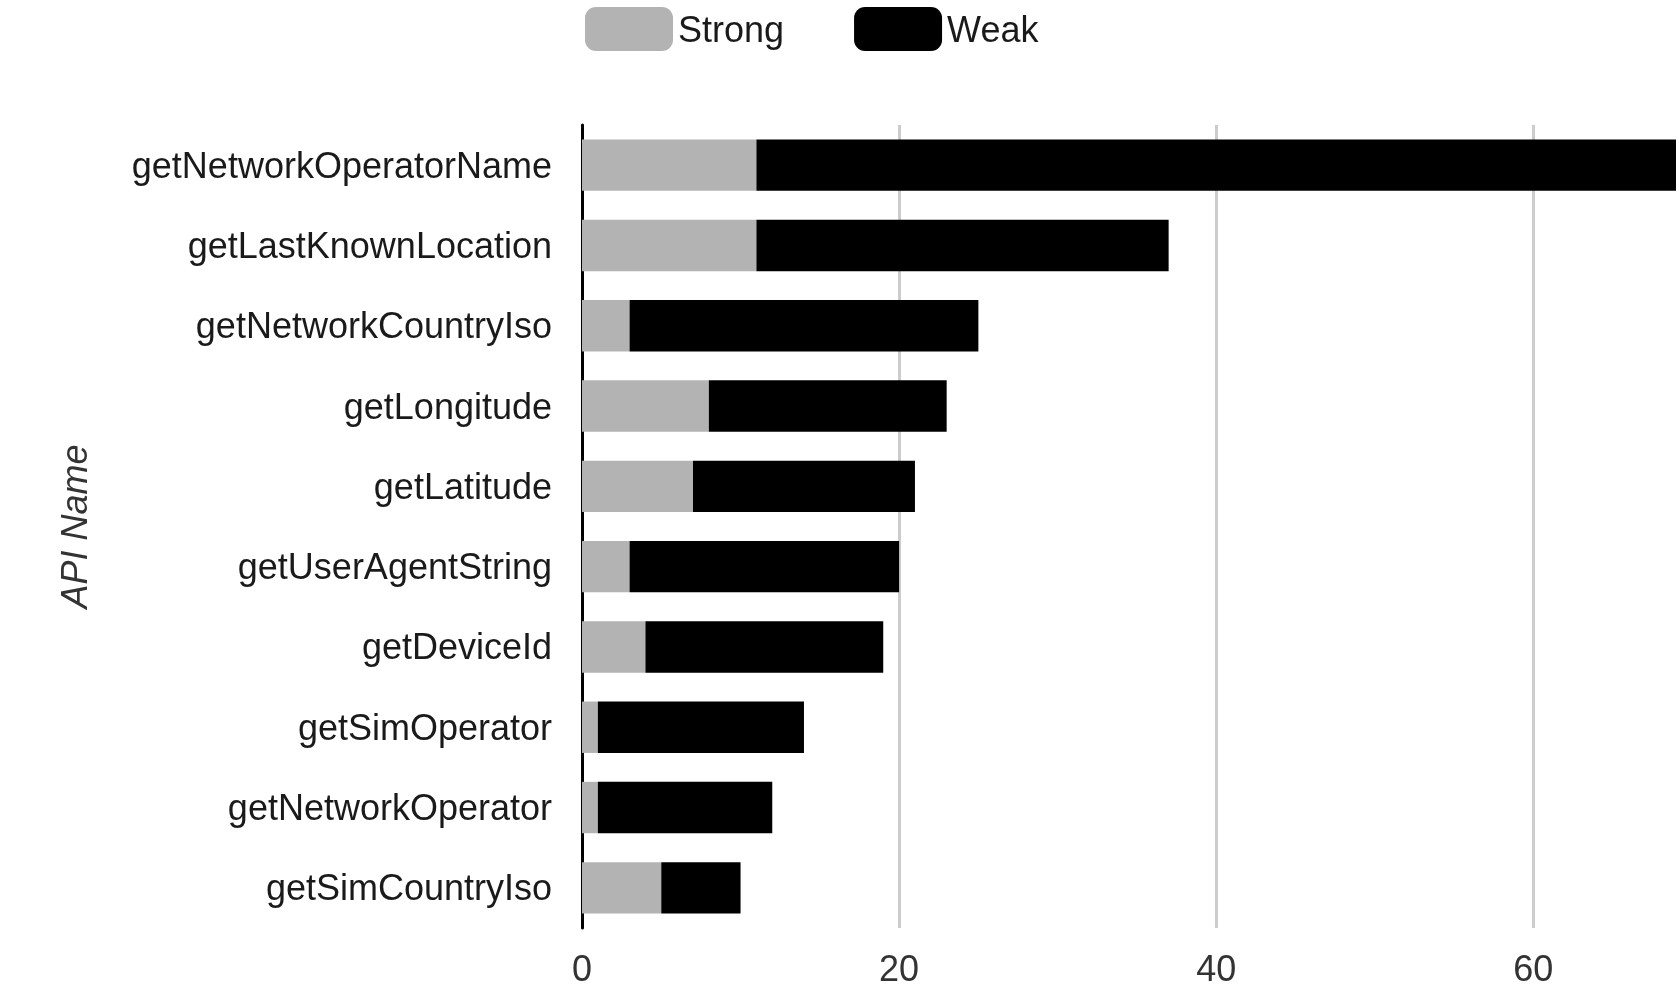  What do you see at coordinates (1533, 968) in the screenshot?
I see `x-tick-label: 60` at bounding box center [1533, 968].